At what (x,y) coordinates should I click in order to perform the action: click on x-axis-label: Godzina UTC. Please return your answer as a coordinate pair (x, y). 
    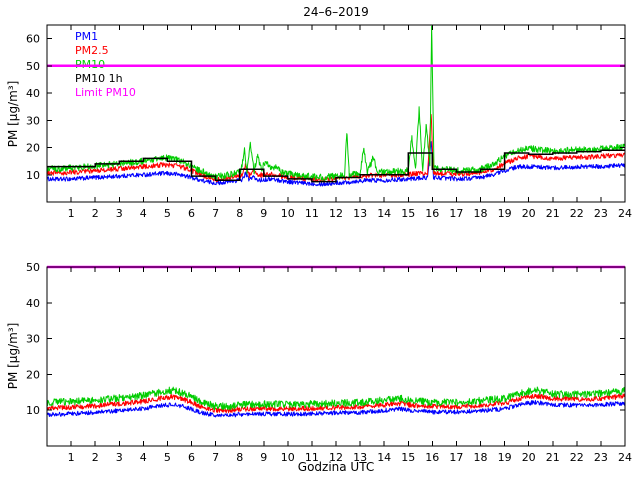
    Looking at the image, I should click on (336, 467).